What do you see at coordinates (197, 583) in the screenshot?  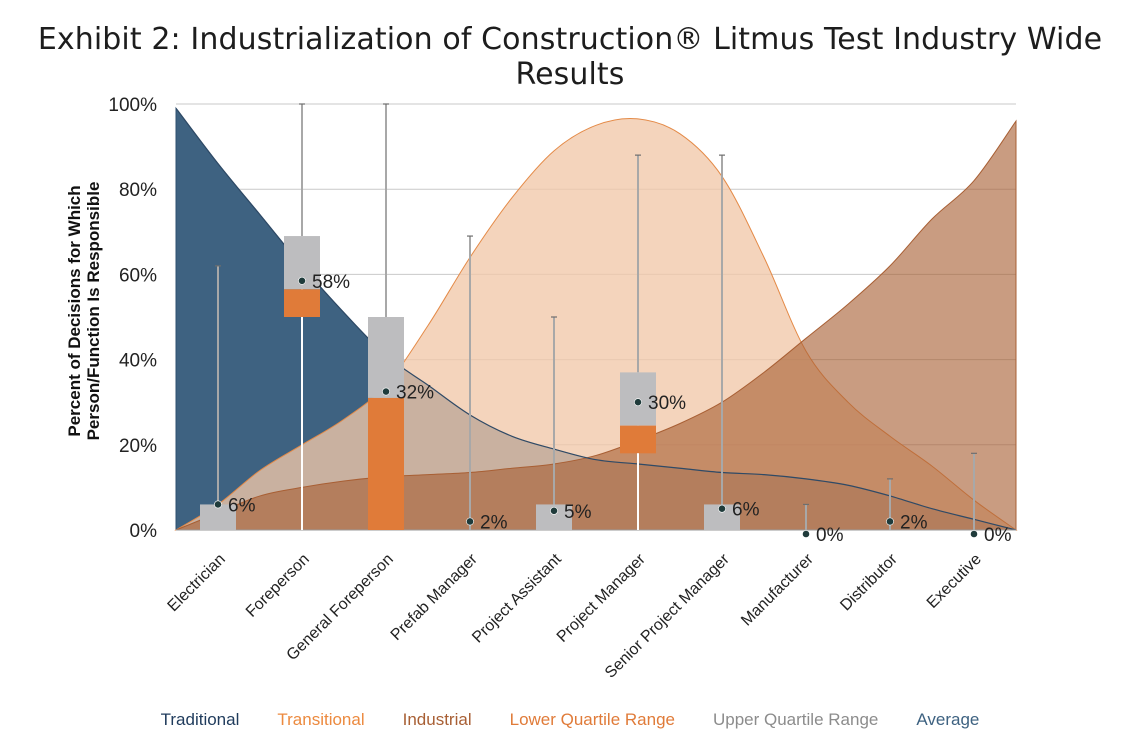 I see `xtick-label-1: Electrician` at bounding box center [197, 583].